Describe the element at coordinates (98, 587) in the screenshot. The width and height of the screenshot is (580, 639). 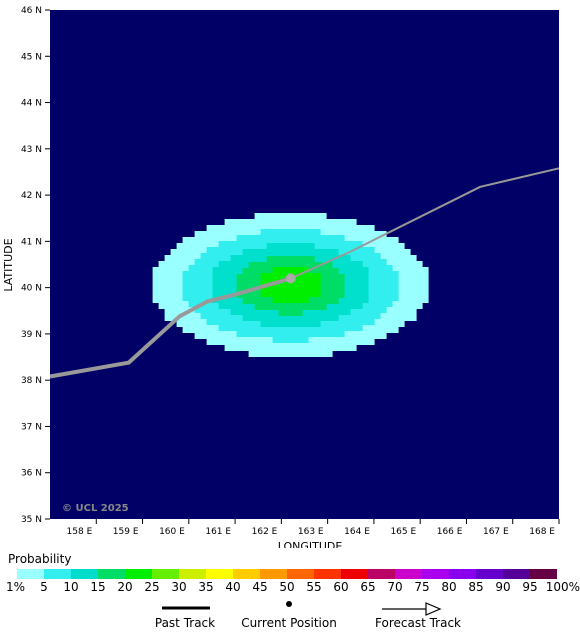
I see `legend-label: 15` at that location.